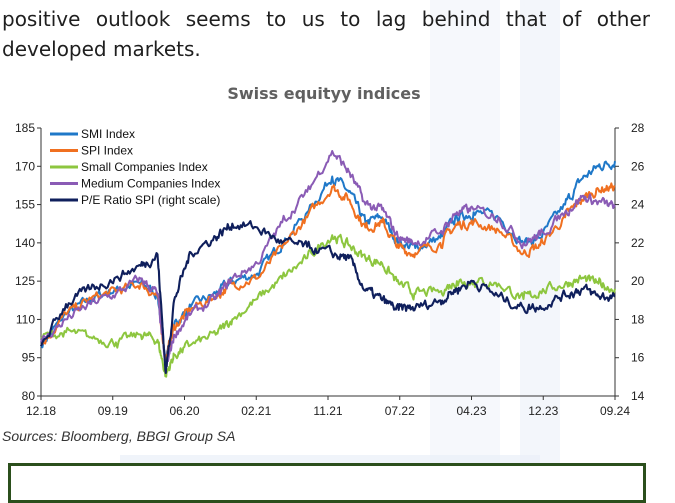 The height and width of the screenshot is (503, 675). I want to click on y-tick-label-right: 28, so click(638, 128).